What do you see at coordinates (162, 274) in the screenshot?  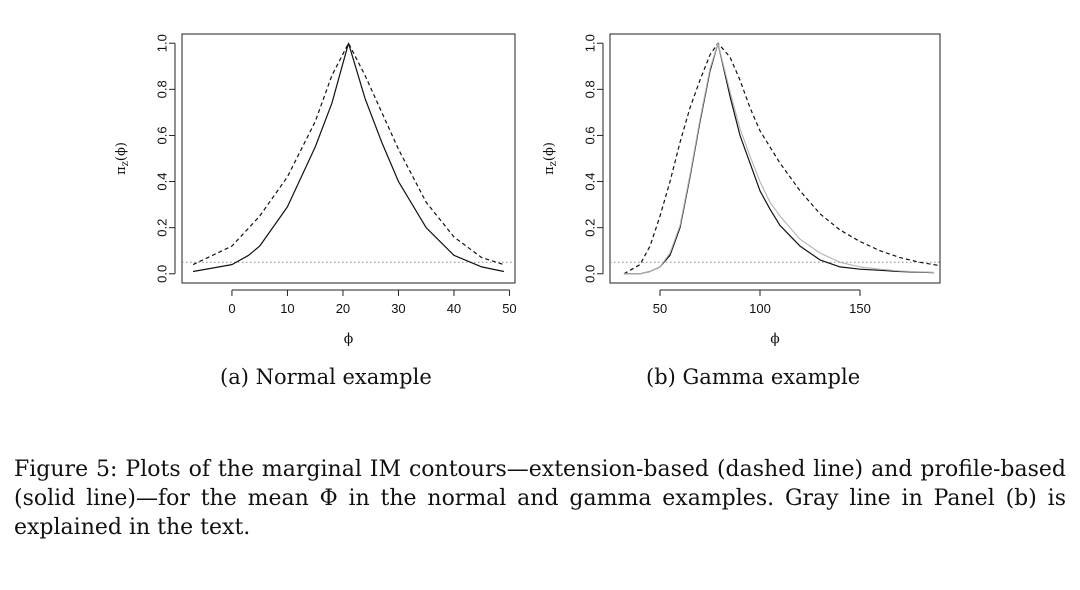 I see `y-tick-label-a-0.0: 0.0` at bounding box center [162, 274].